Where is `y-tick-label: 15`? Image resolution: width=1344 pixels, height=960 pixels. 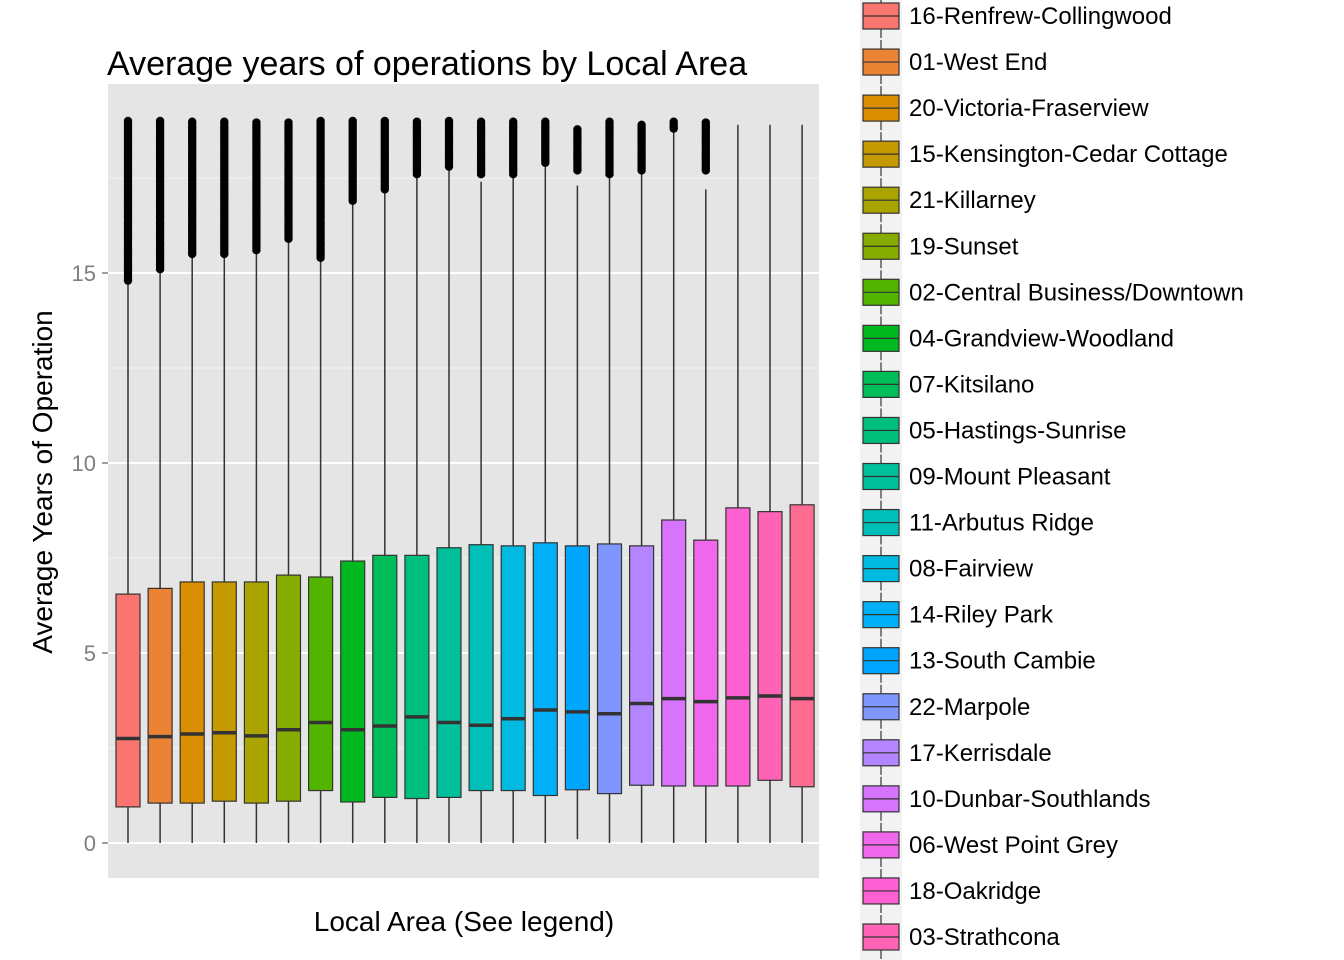 y-tick-label: 15 is located at coordinates (84, 273).